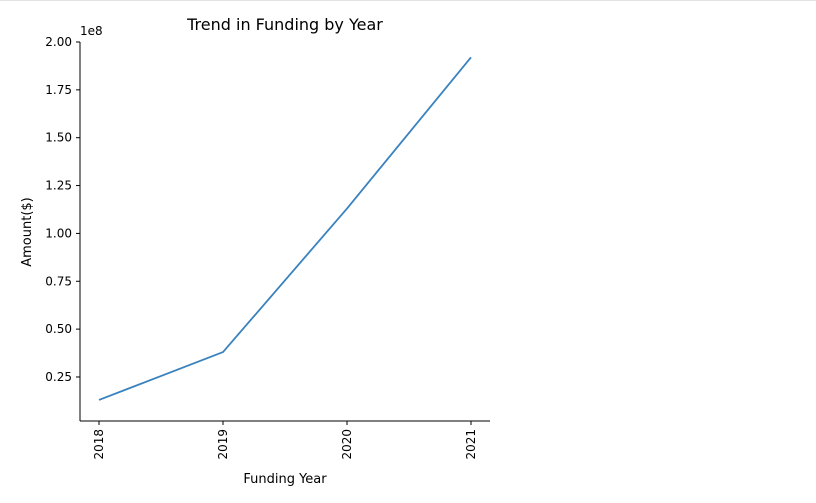 The width and height of the screenshot is (816, 503). Describe the element at coordinates (62, 209) in the screenshot. I see `y-axis-ticks: 0.25 0.50 0.75 1.00 1.25 1.50 1.75 2.00` at that location.